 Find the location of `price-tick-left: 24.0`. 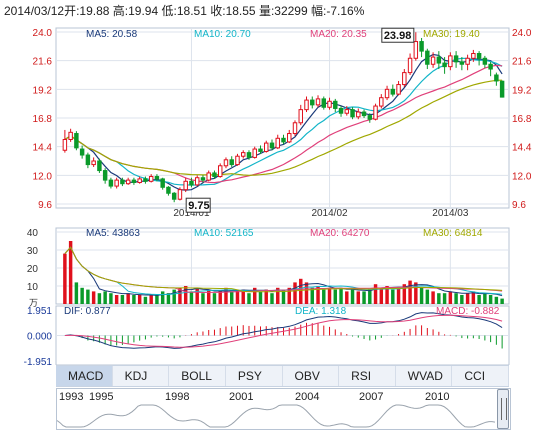

price-tick-left: 24.0 is located at coordinates (43, 33).